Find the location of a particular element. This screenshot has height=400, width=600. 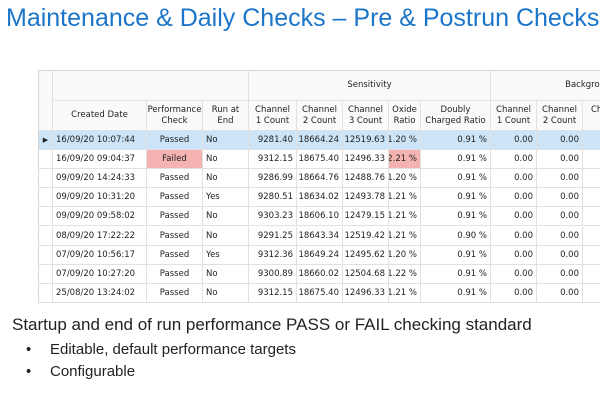

table-cell: 12488.76 is located at coordinates (366, 179).